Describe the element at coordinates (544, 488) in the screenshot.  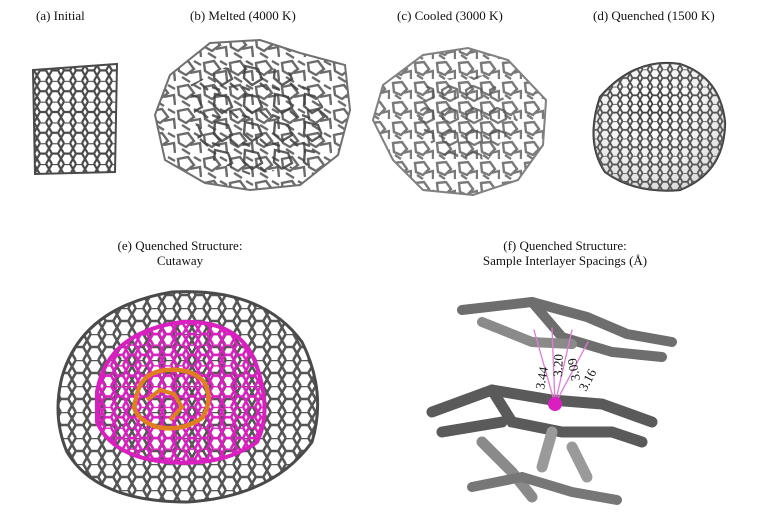
I see `bottom-layer` at that location.